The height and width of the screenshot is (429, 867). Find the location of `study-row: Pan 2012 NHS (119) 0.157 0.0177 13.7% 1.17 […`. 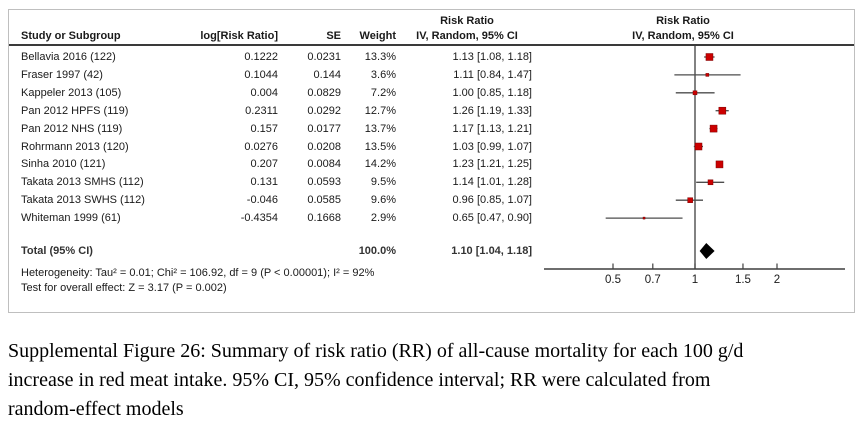

study-row: Pan 2012 NHS (119) 0.157 0.0177 13.7% 1.17 [… is located at coordinates (431, 129).